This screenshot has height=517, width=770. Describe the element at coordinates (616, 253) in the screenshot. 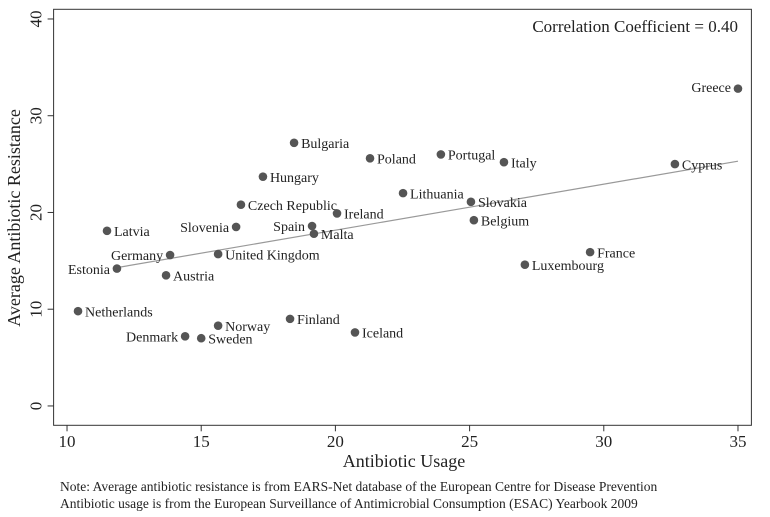

I see `point-label: France` at that location.